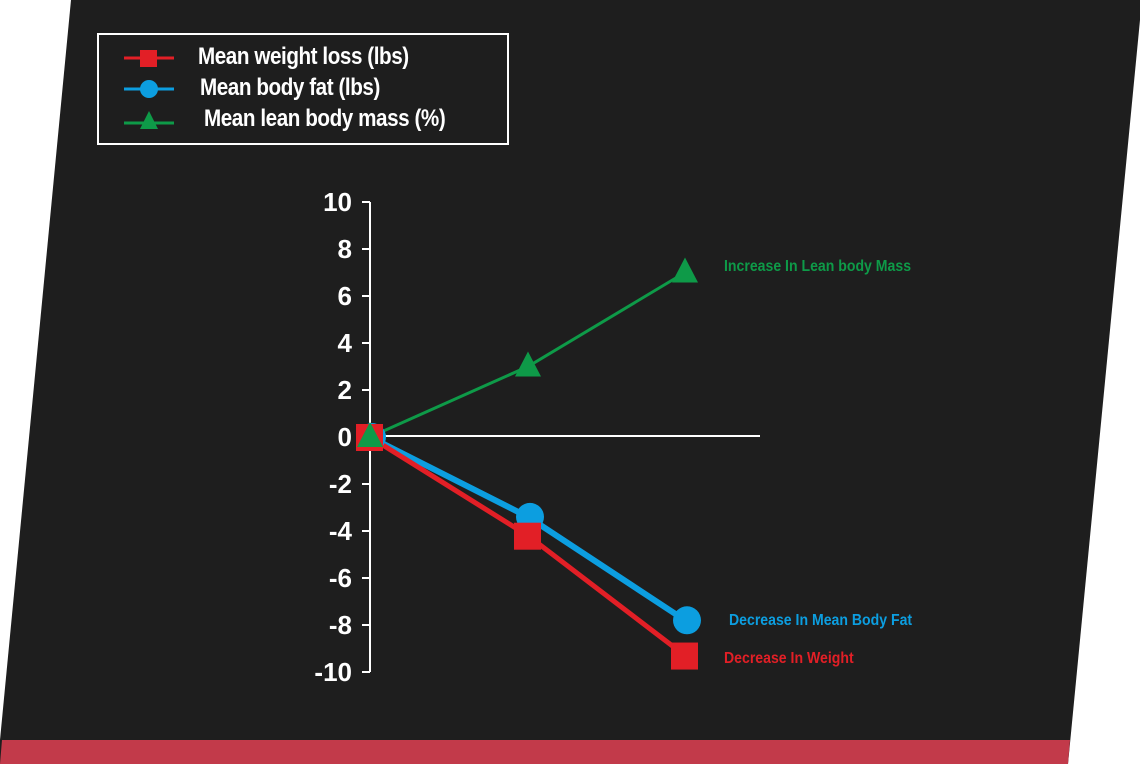 This screenshot has width=1140, height=764. Describe the element at coordinates (345, 343) in the screenshot. I see `y-tick-label: 4` at that location.